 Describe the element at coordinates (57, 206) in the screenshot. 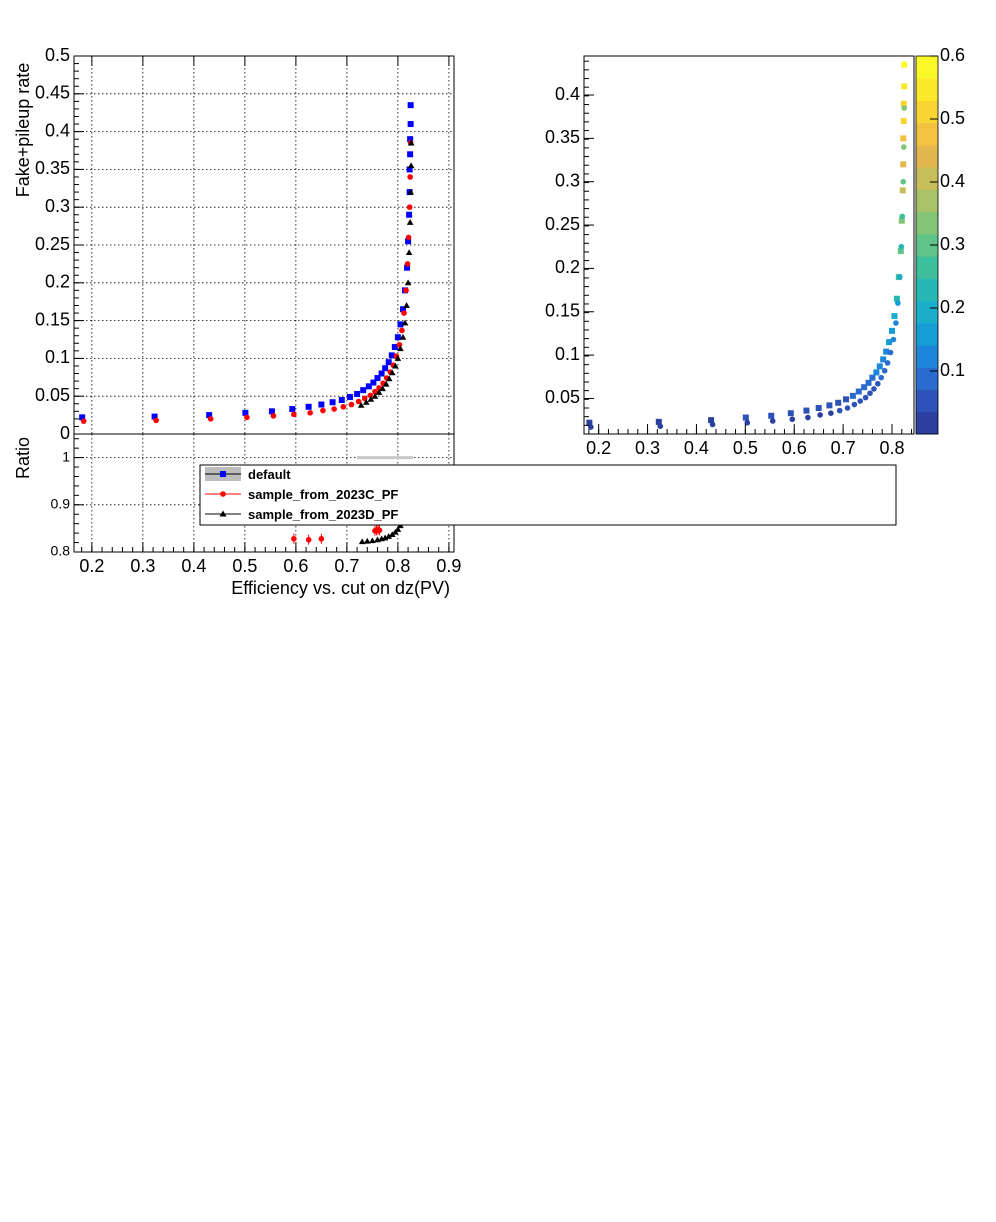

I see `y-tick-label: 0.3` at that location.